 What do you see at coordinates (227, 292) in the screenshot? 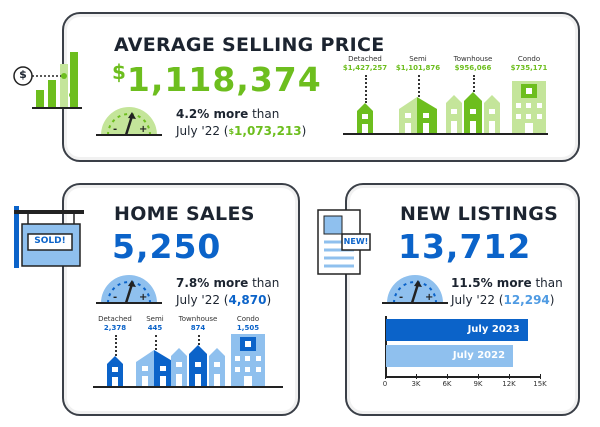
I see `home-sales-comparison: 7.8% more than July '22 (4,870)` at bounding box center [227, 292].